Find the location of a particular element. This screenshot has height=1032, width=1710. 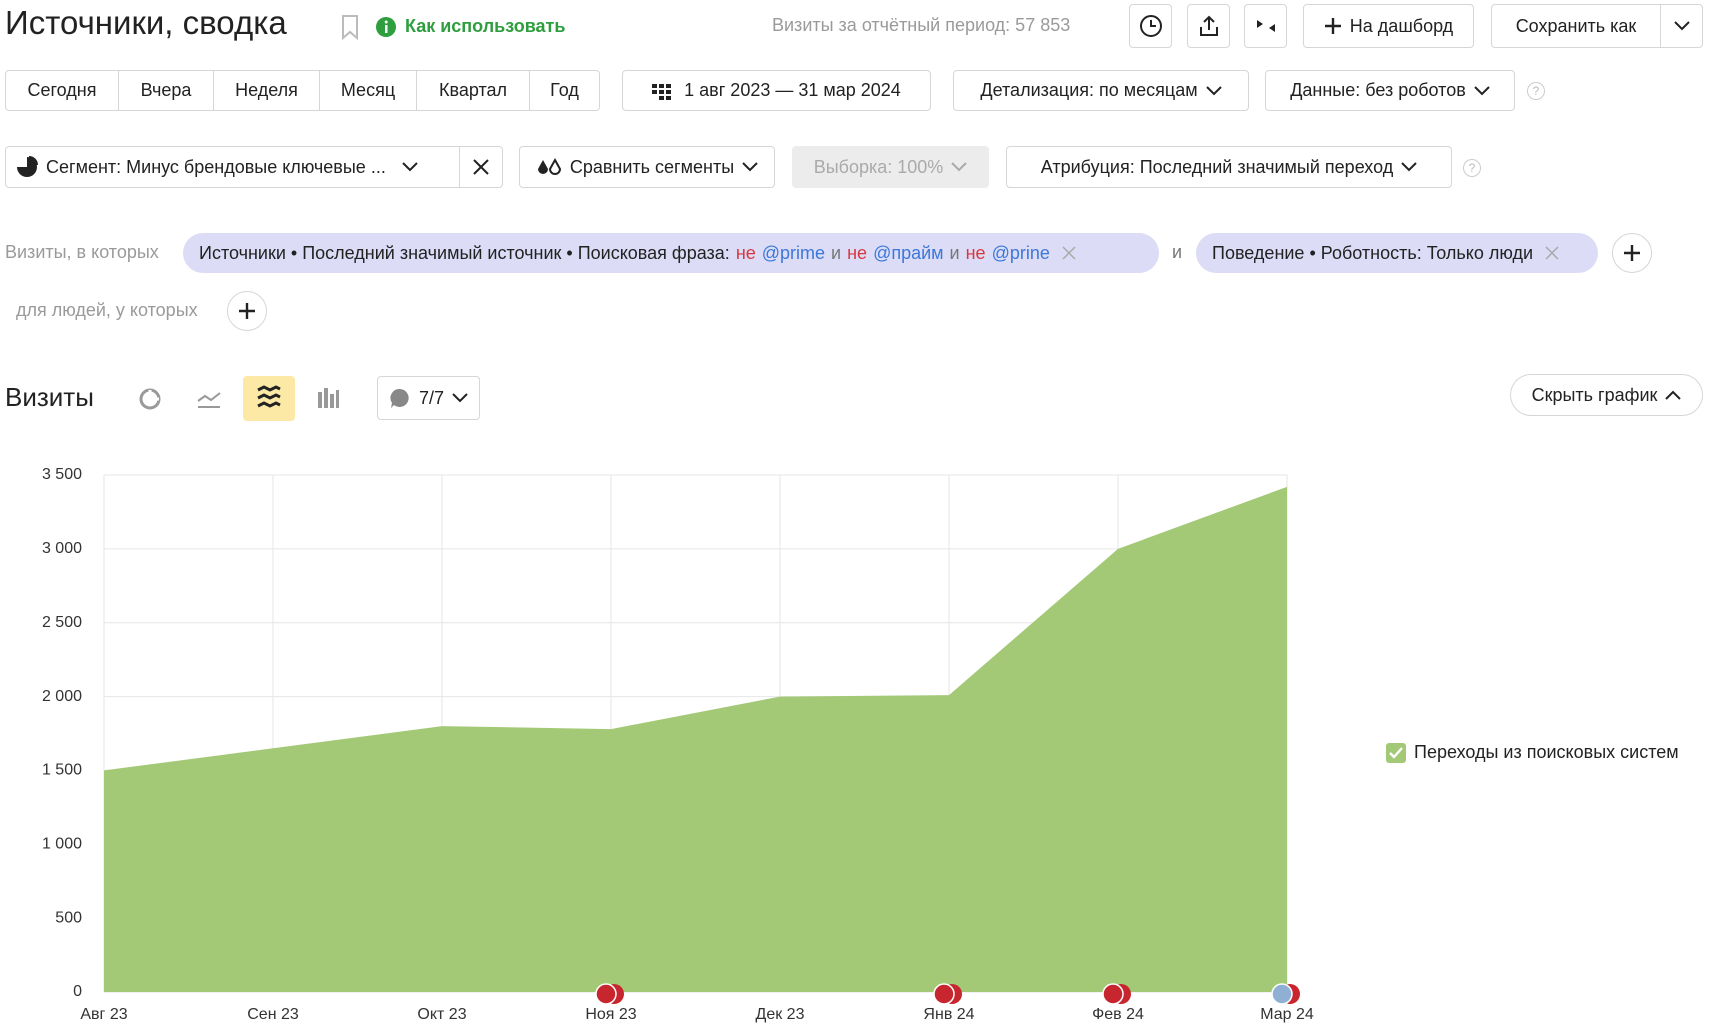

x-tick-label: Авг 23 is located at coordinates (103, 1014).